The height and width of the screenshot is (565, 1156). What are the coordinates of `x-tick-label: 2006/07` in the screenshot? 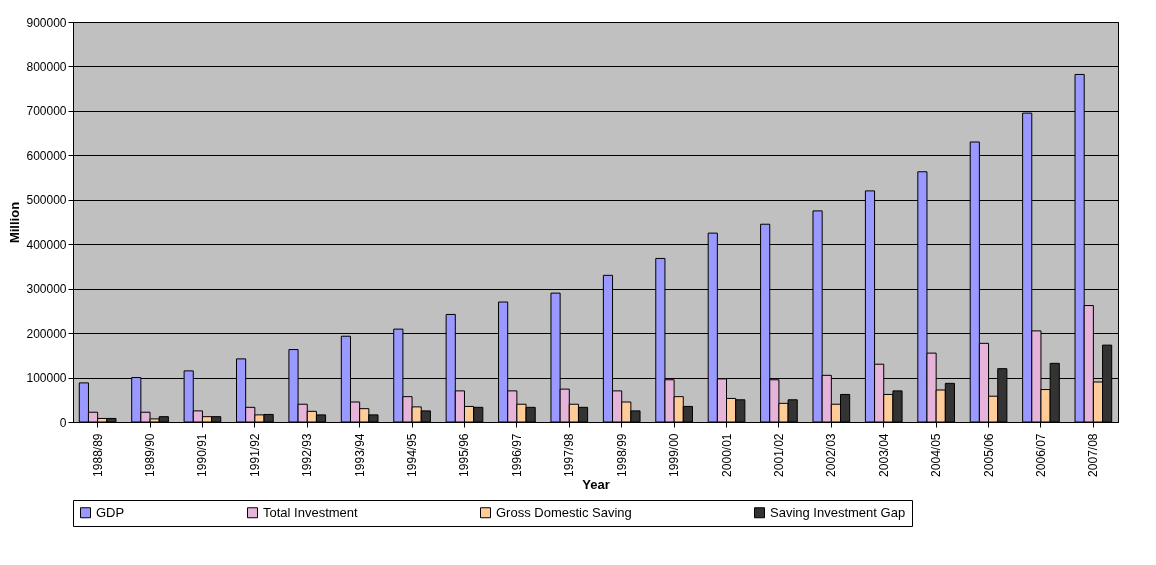 It's located at (1040, 455).